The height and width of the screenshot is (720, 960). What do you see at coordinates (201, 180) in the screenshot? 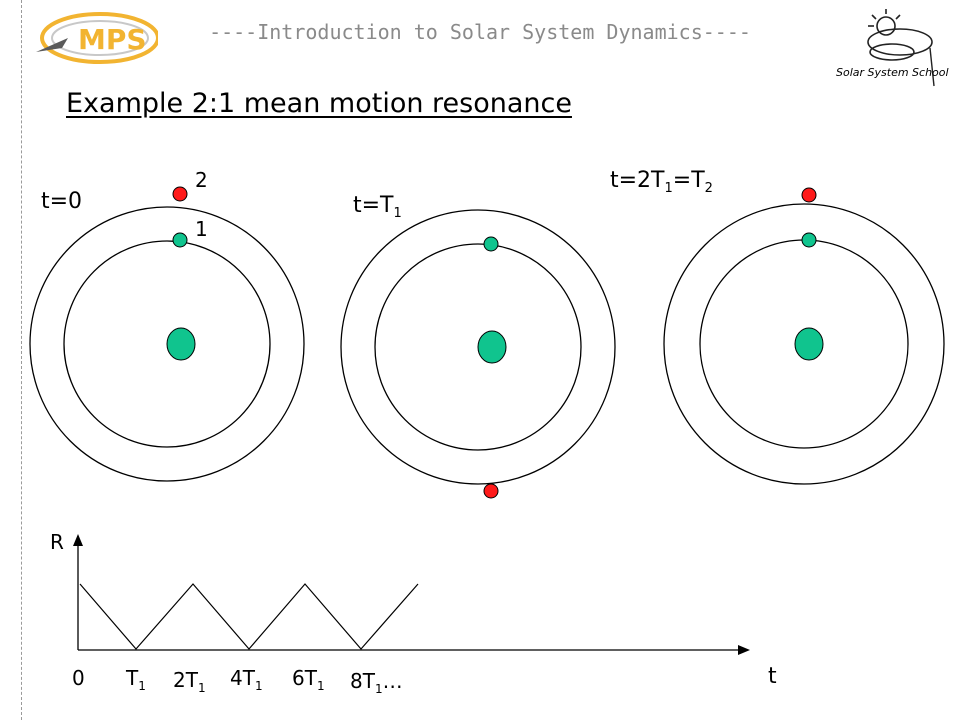
I see `body-2-label: 2` at bounding box center [201, 180].